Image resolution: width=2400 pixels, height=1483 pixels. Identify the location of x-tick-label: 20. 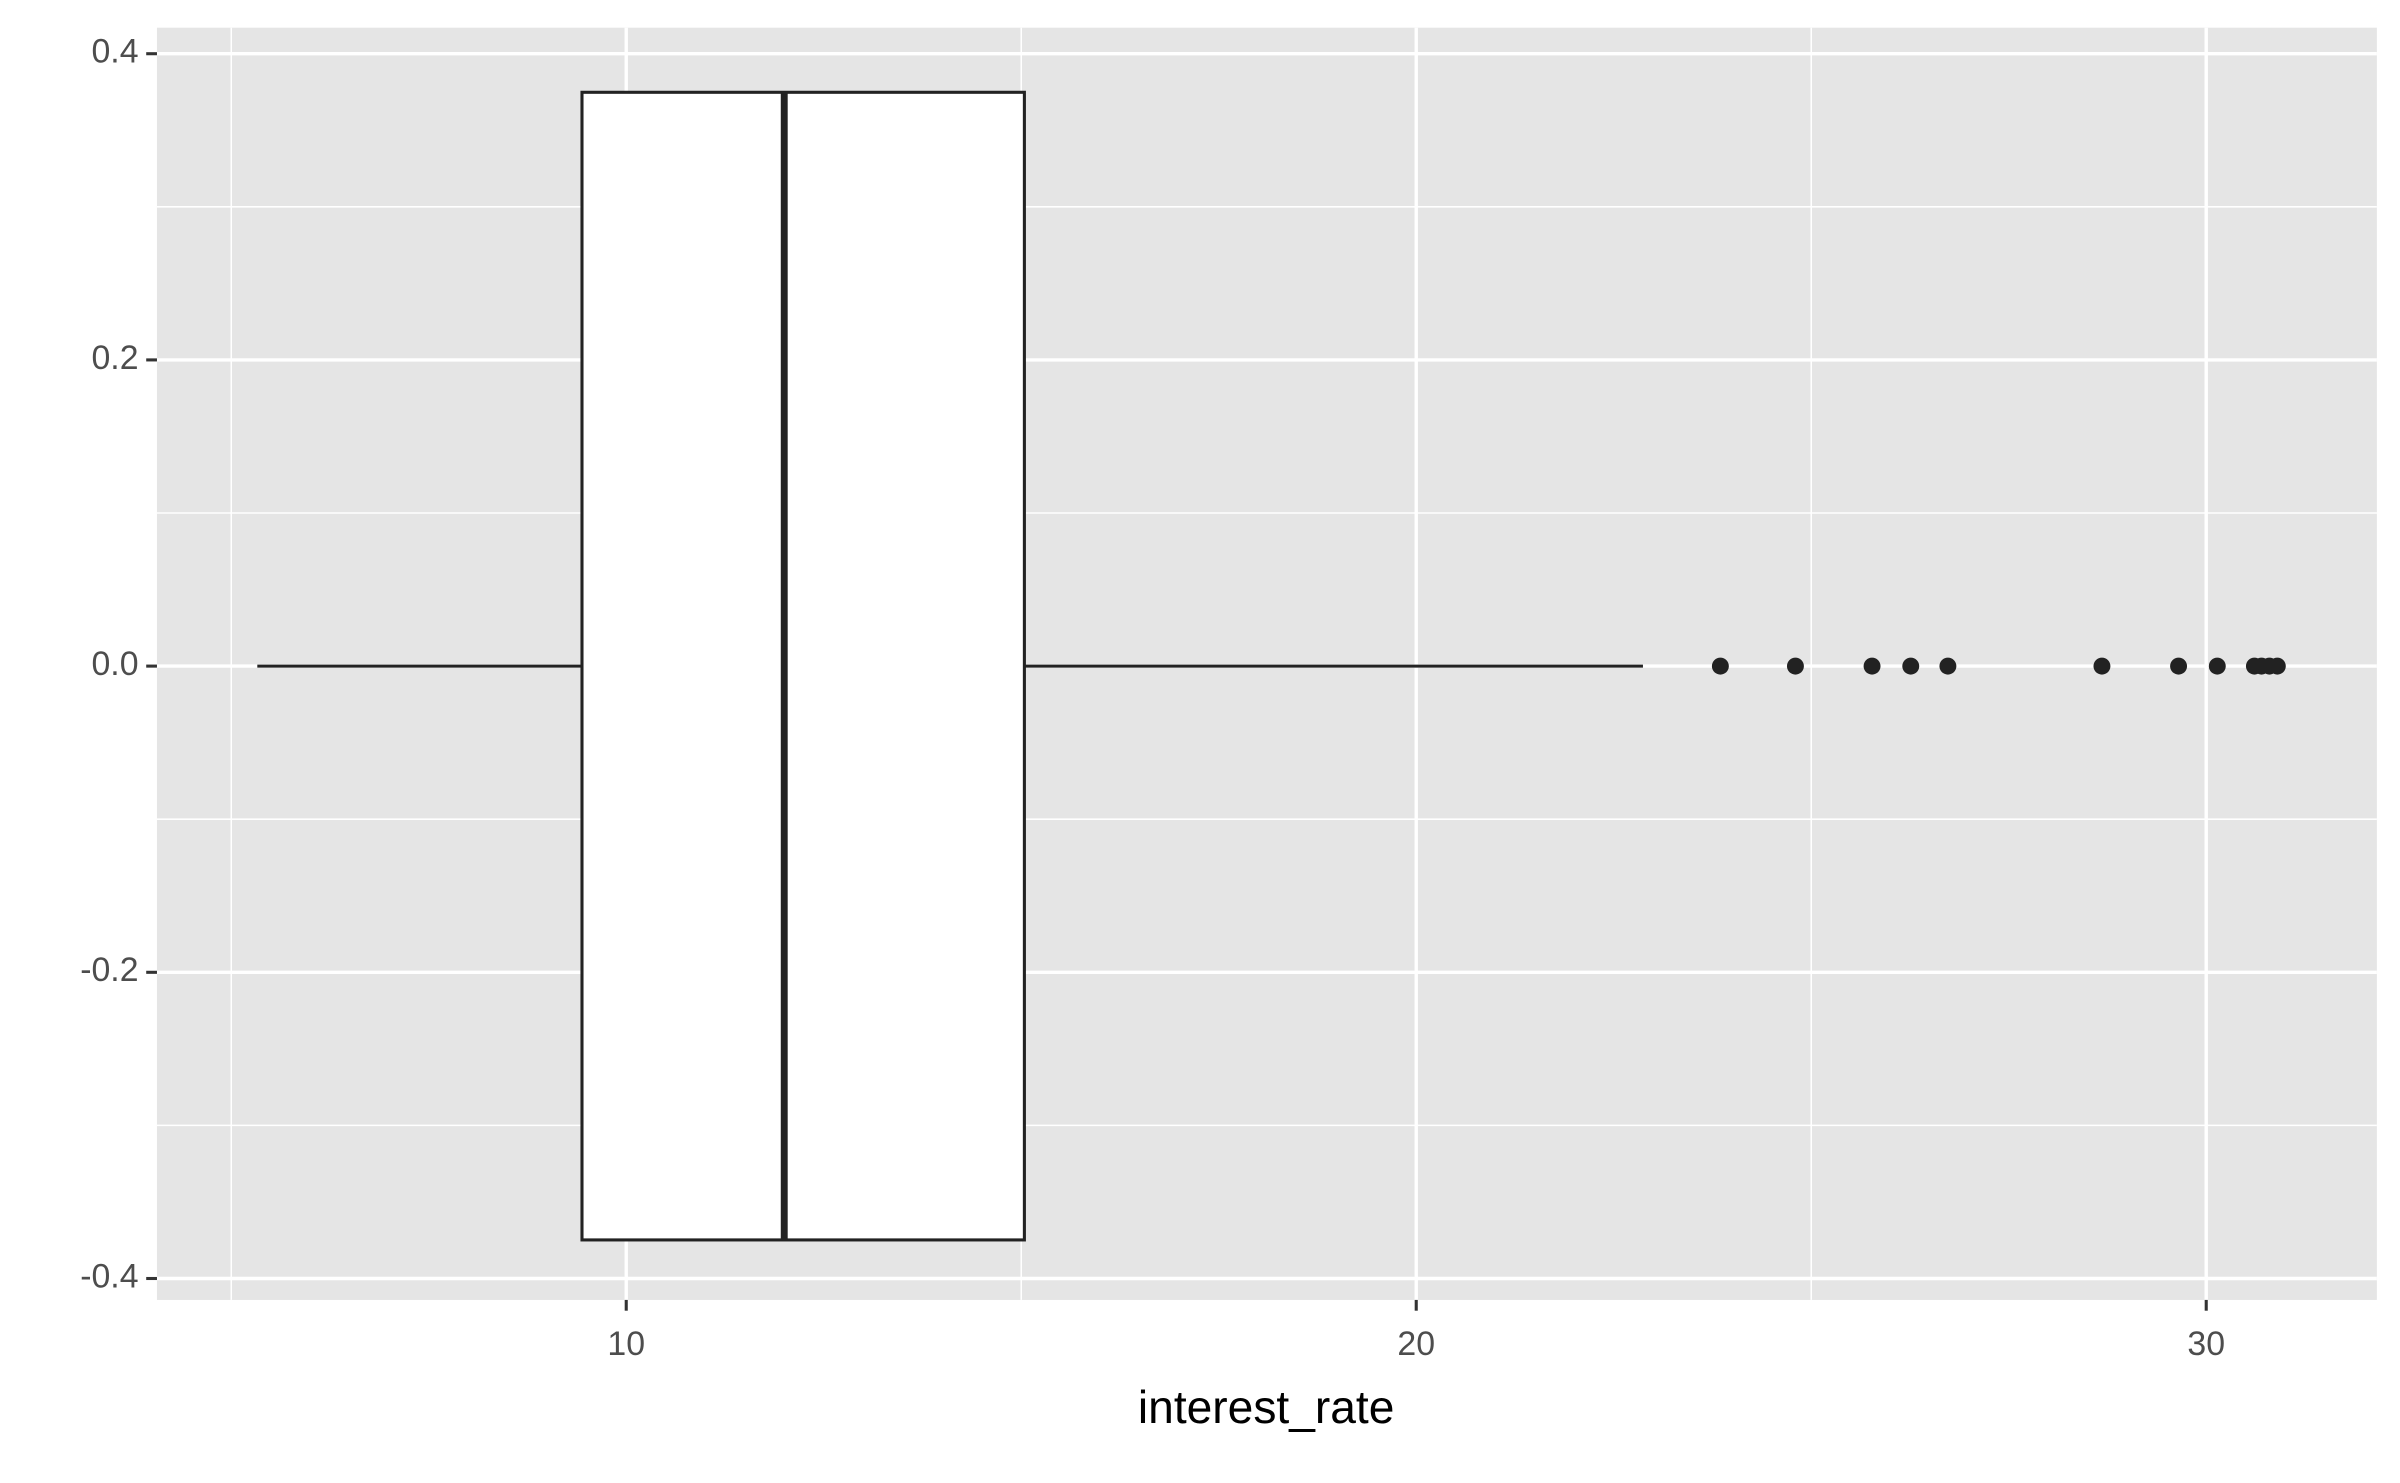
(1416, 1344).